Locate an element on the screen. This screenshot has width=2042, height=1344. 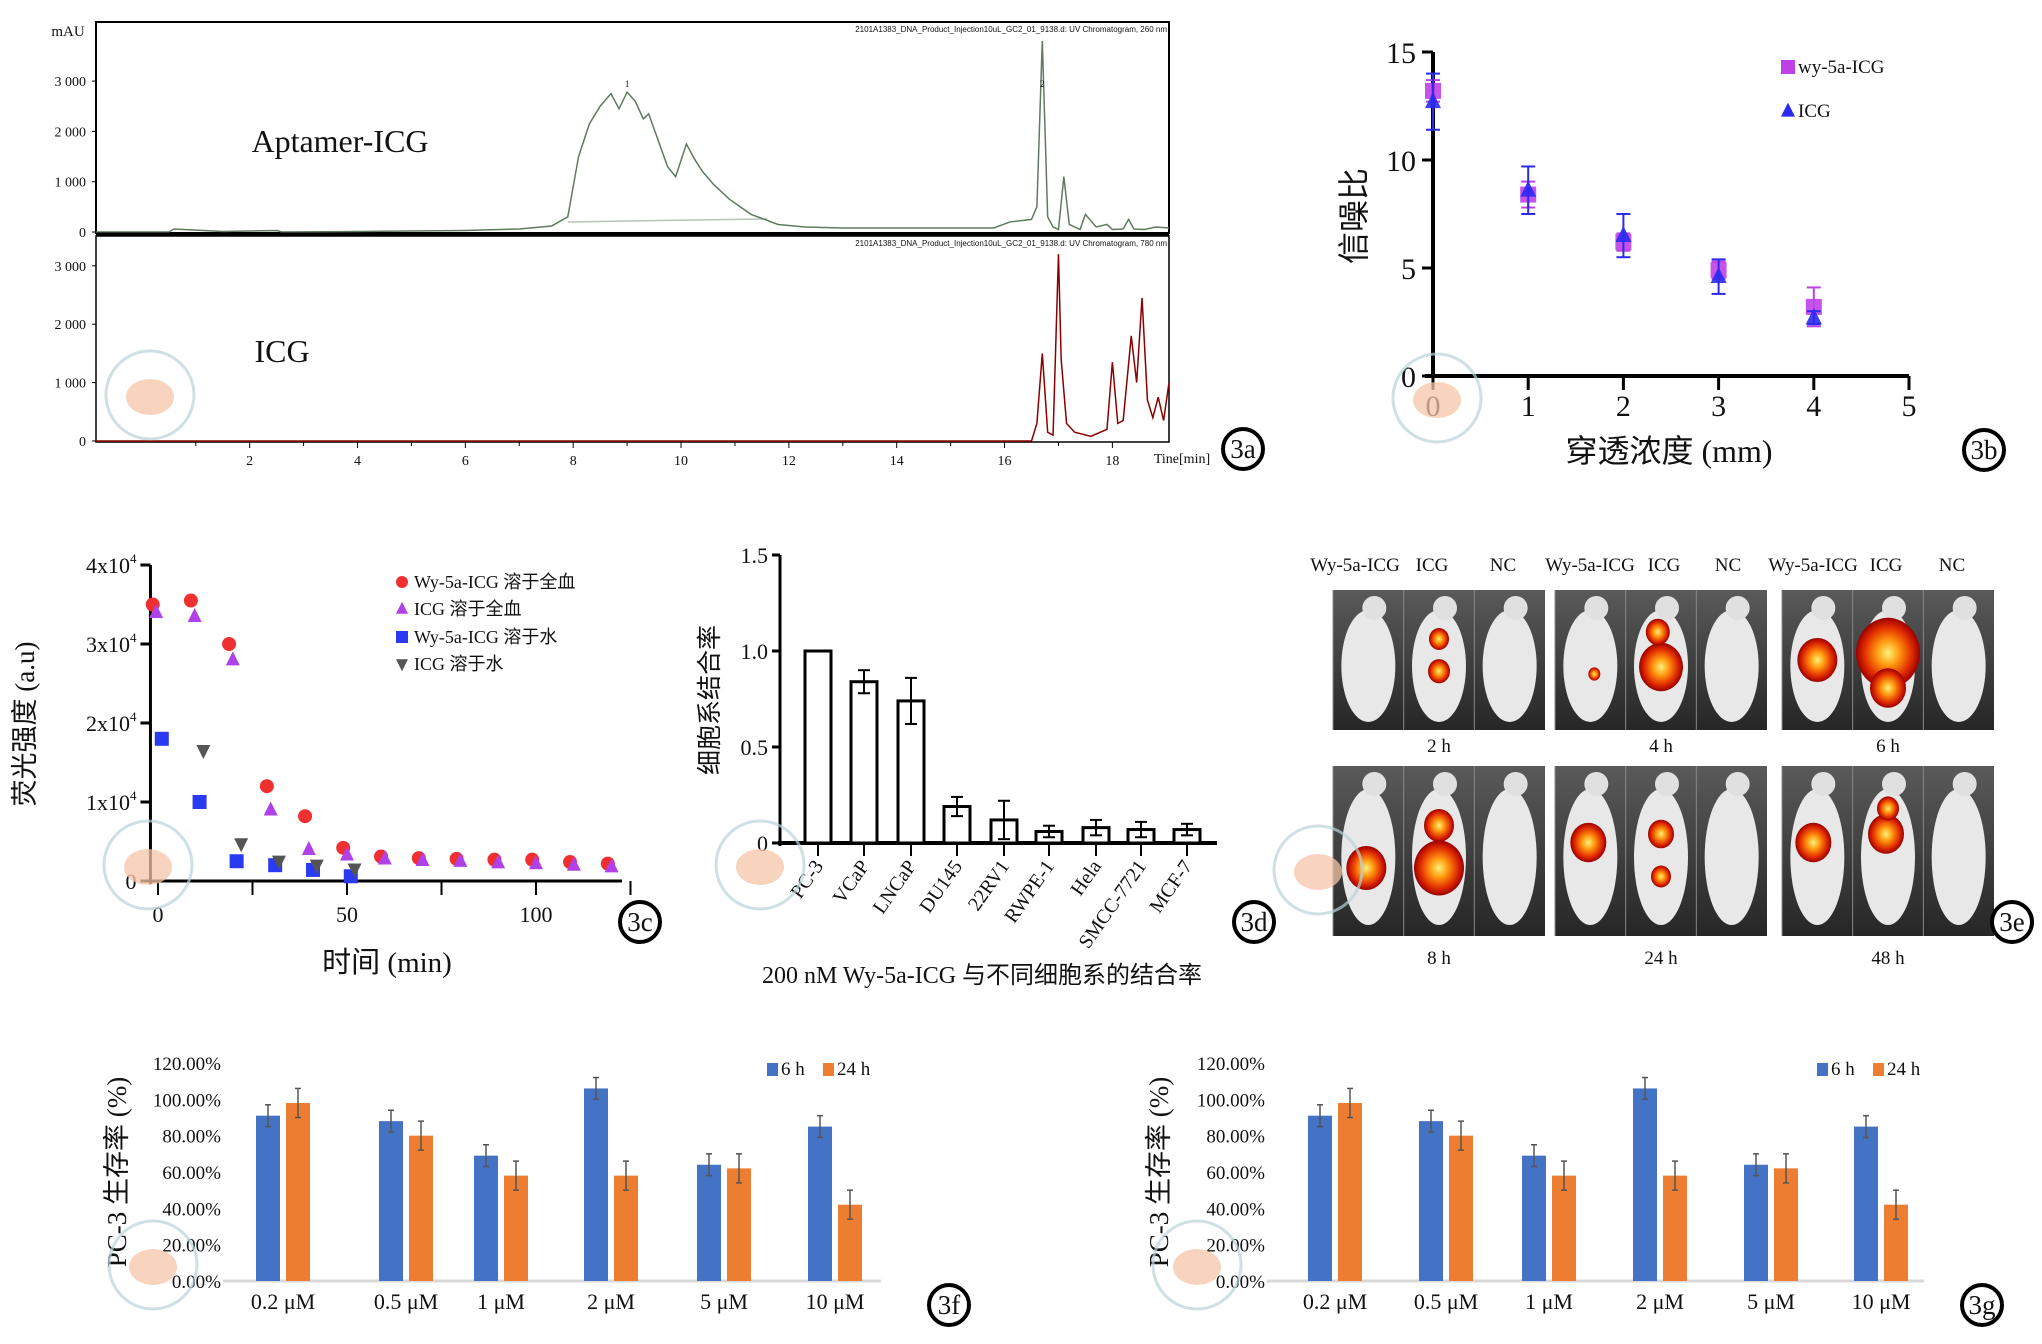
y-tick-label: 60.00% is located at coordinates (191, 1173).